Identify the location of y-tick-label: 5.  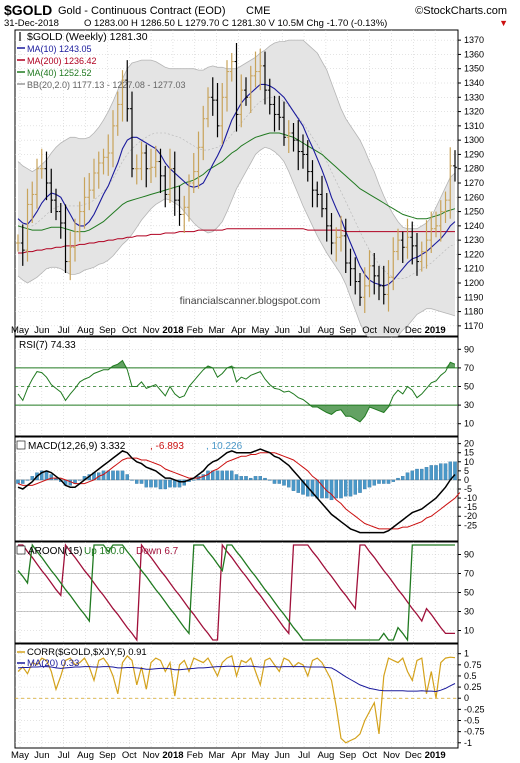
(466, 471).